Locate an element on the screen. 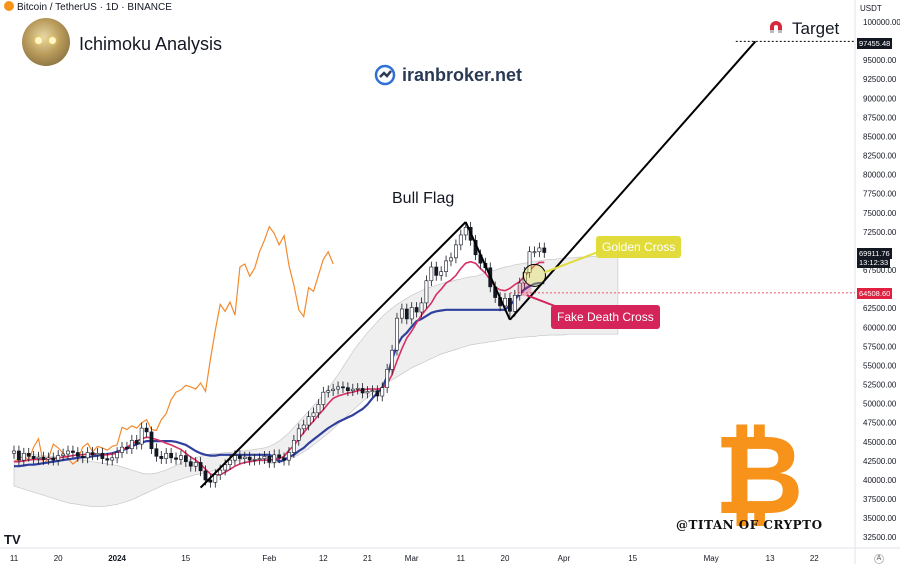  level-price-tag: 64508.60 is located at coordinates (875, 293).